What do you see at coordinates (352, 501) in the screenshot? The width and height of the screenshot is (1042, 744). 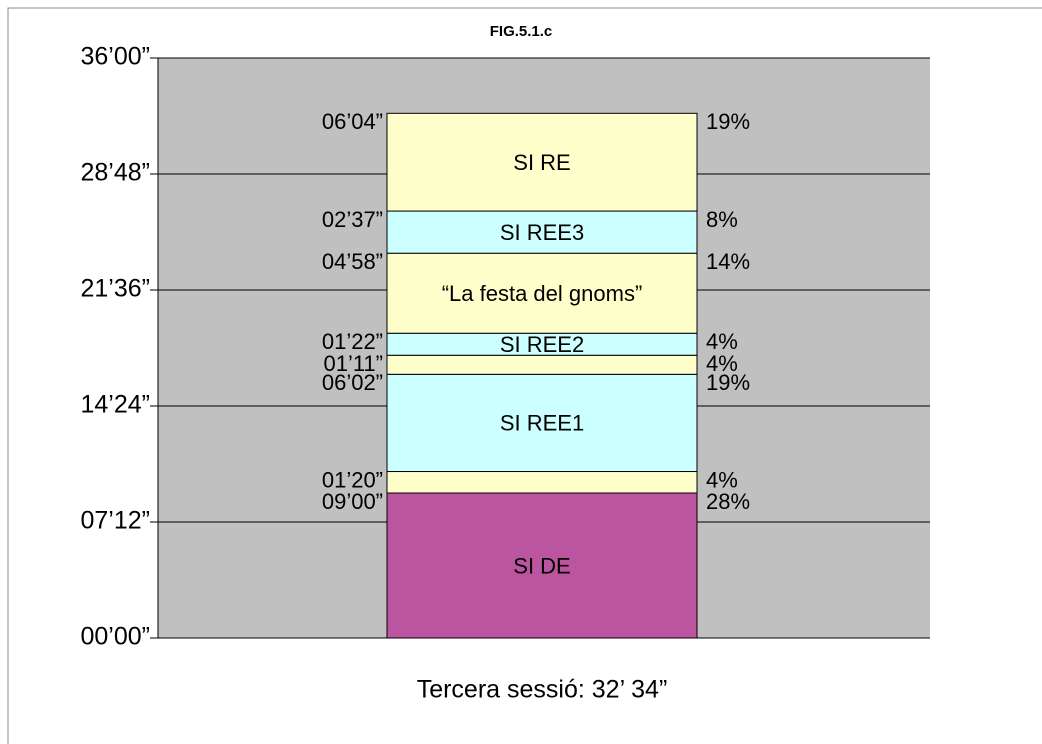 I see `time-label: 09’00”` at bounding box center [352, 501].